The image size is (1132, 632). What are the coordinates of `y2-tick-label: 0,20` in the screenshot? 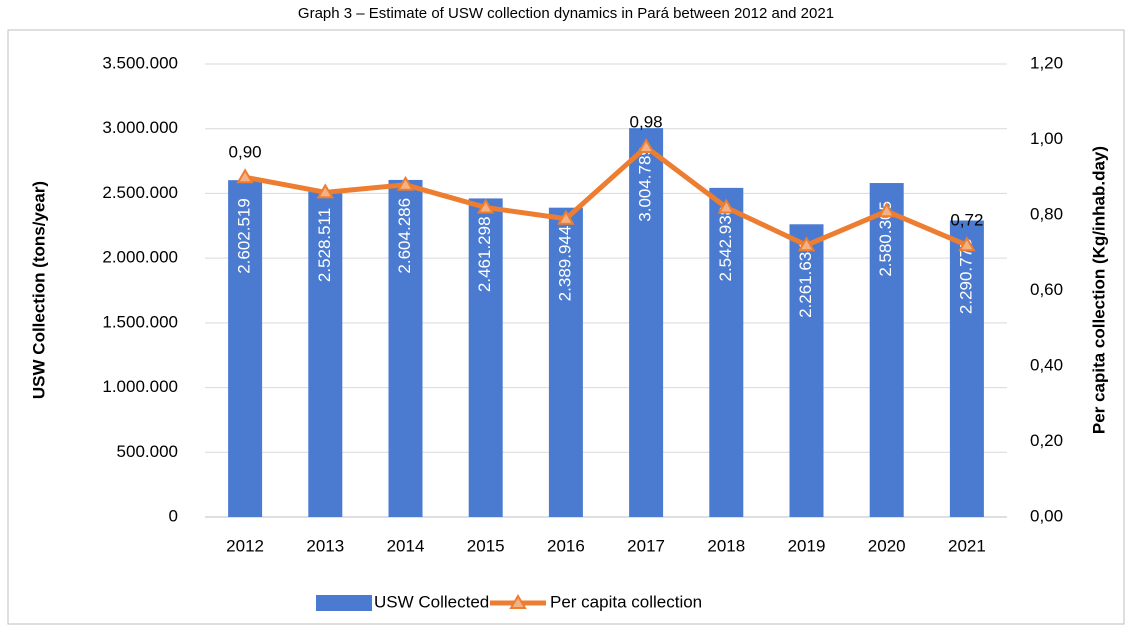 It's located at (1046, 440).